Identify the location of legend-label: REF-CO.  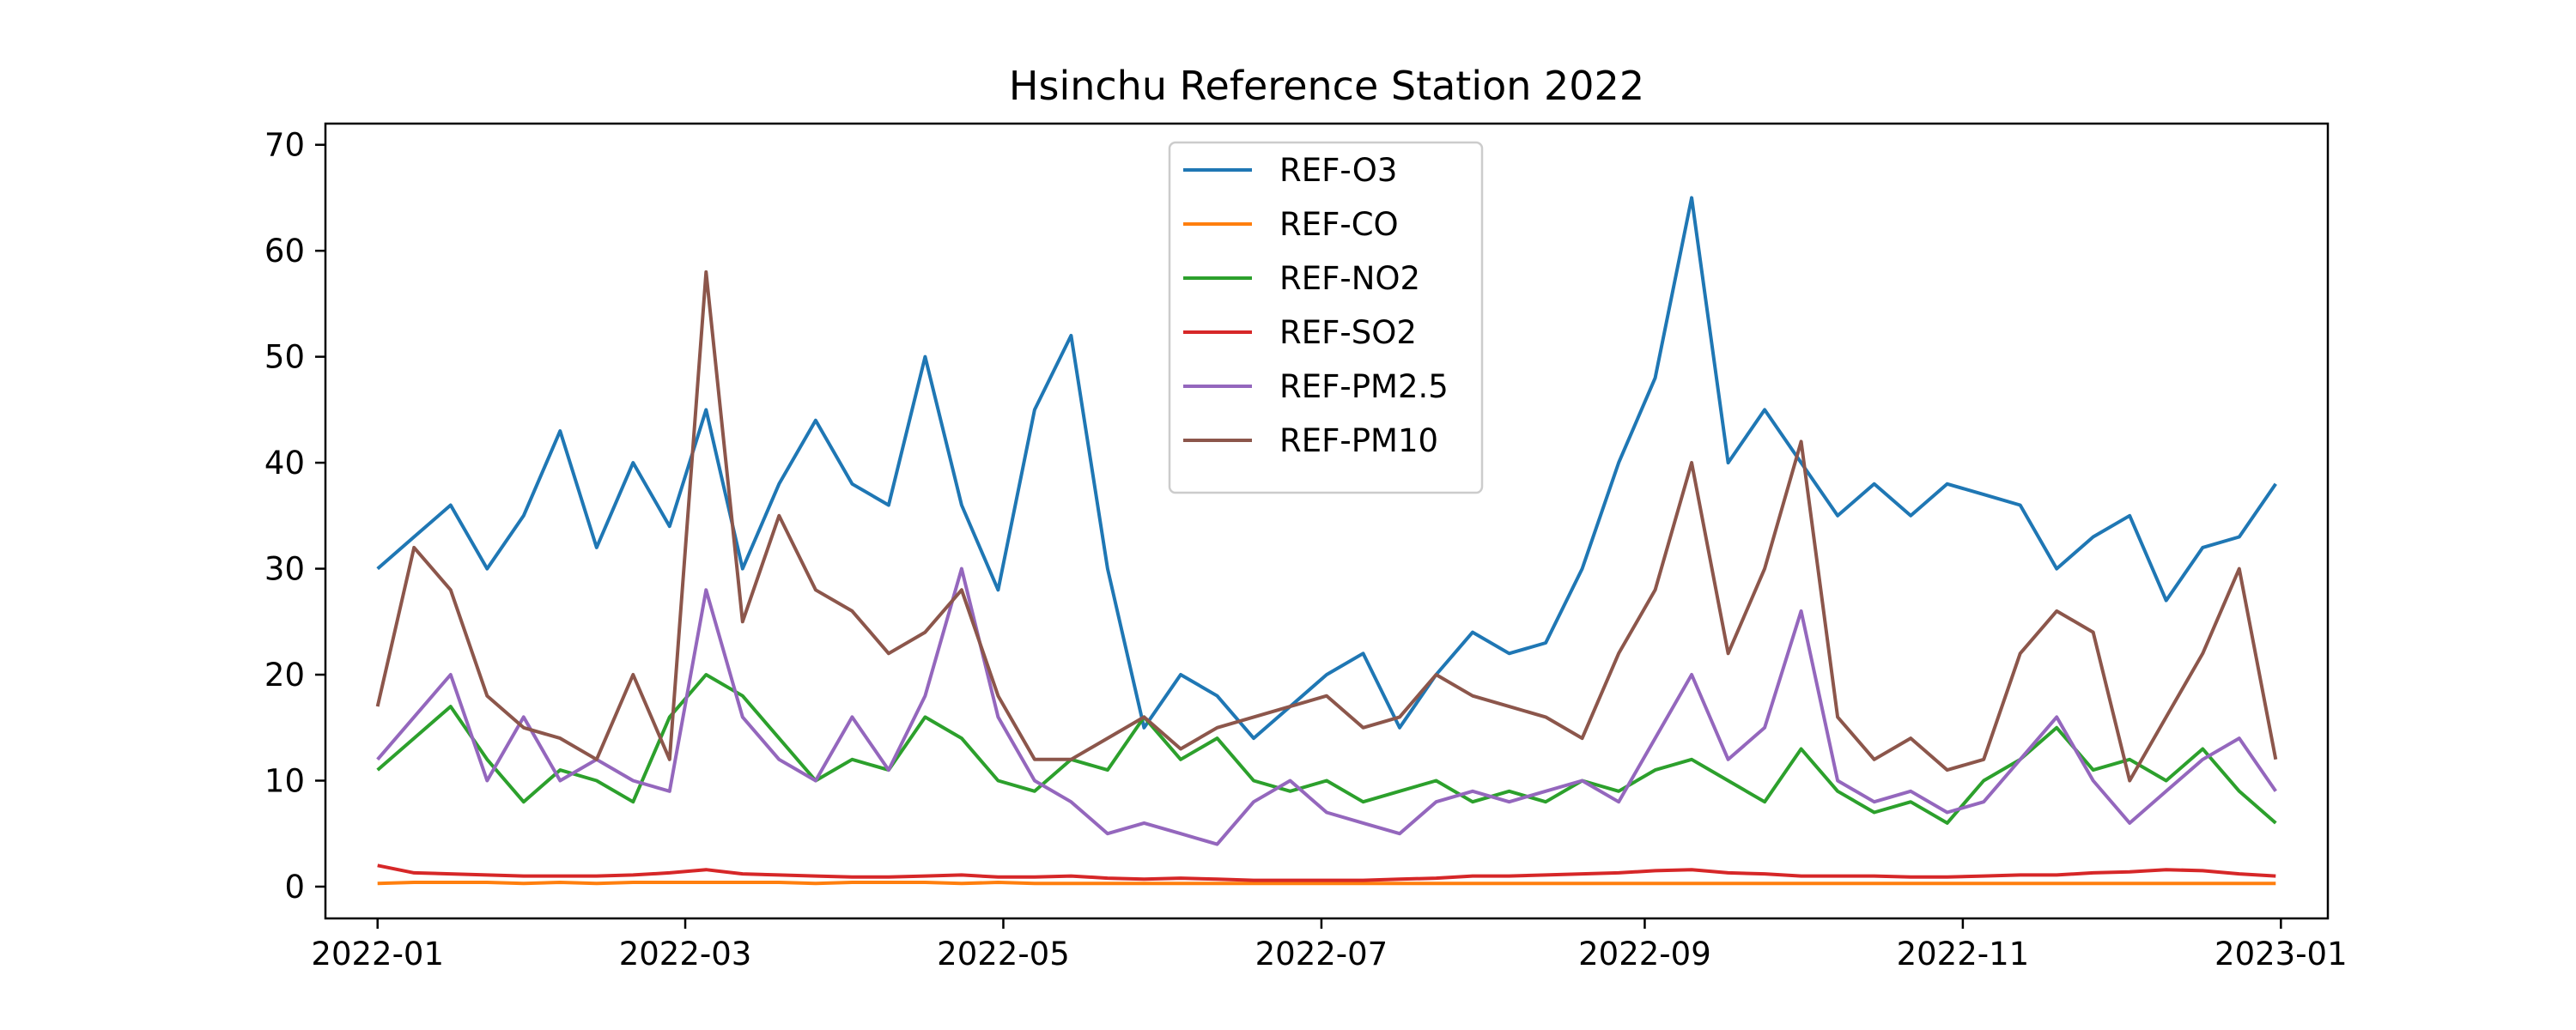
(1339, 224).